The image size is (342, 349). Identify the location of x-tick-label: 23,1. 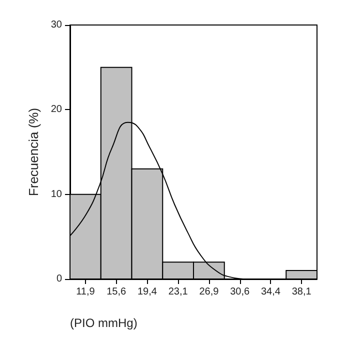
(178, 292).